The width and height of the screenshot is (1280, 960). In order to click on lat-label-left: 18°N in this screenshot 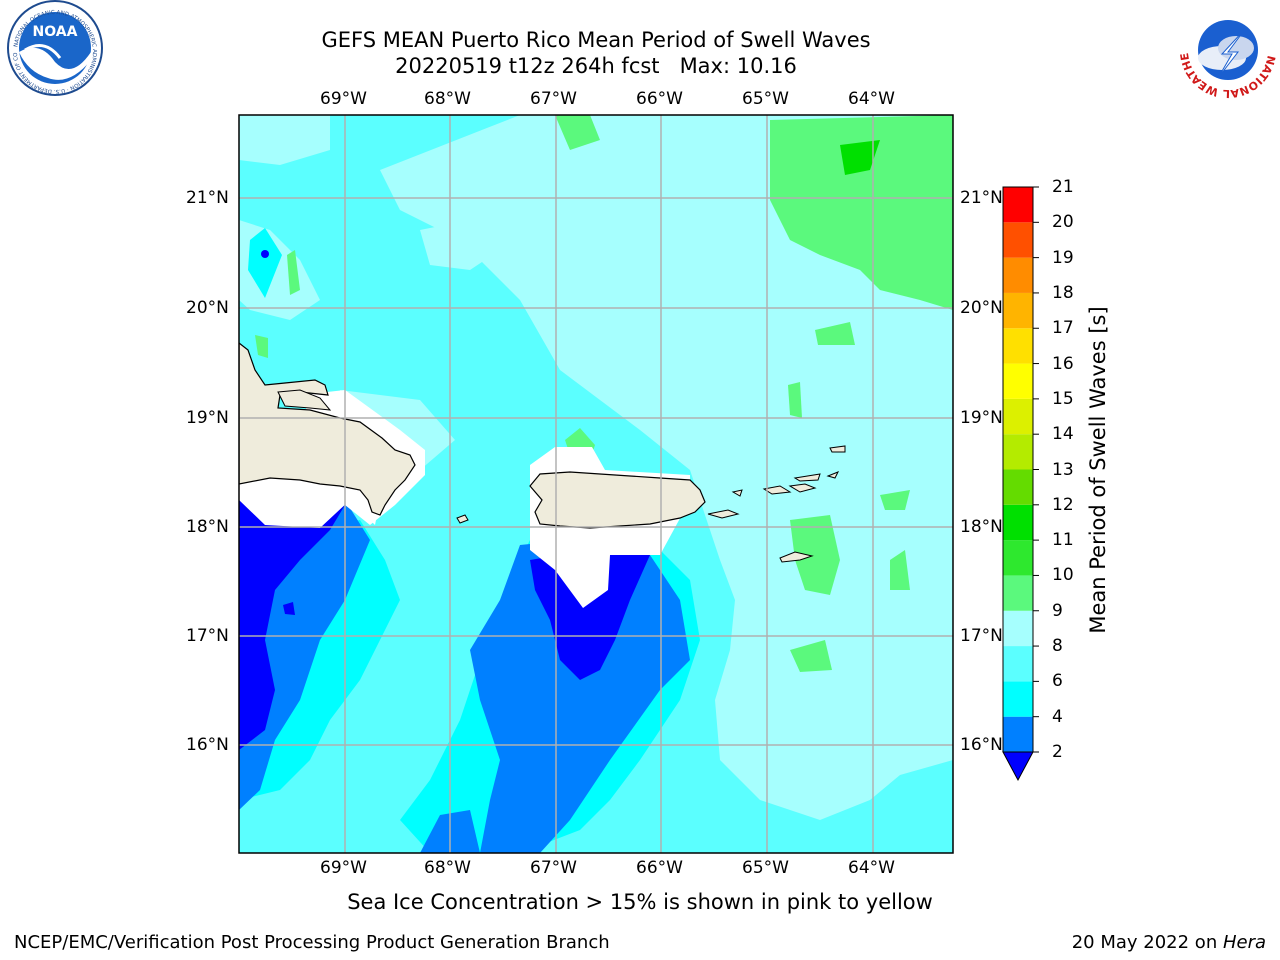, I will do `click(207, 527)`.